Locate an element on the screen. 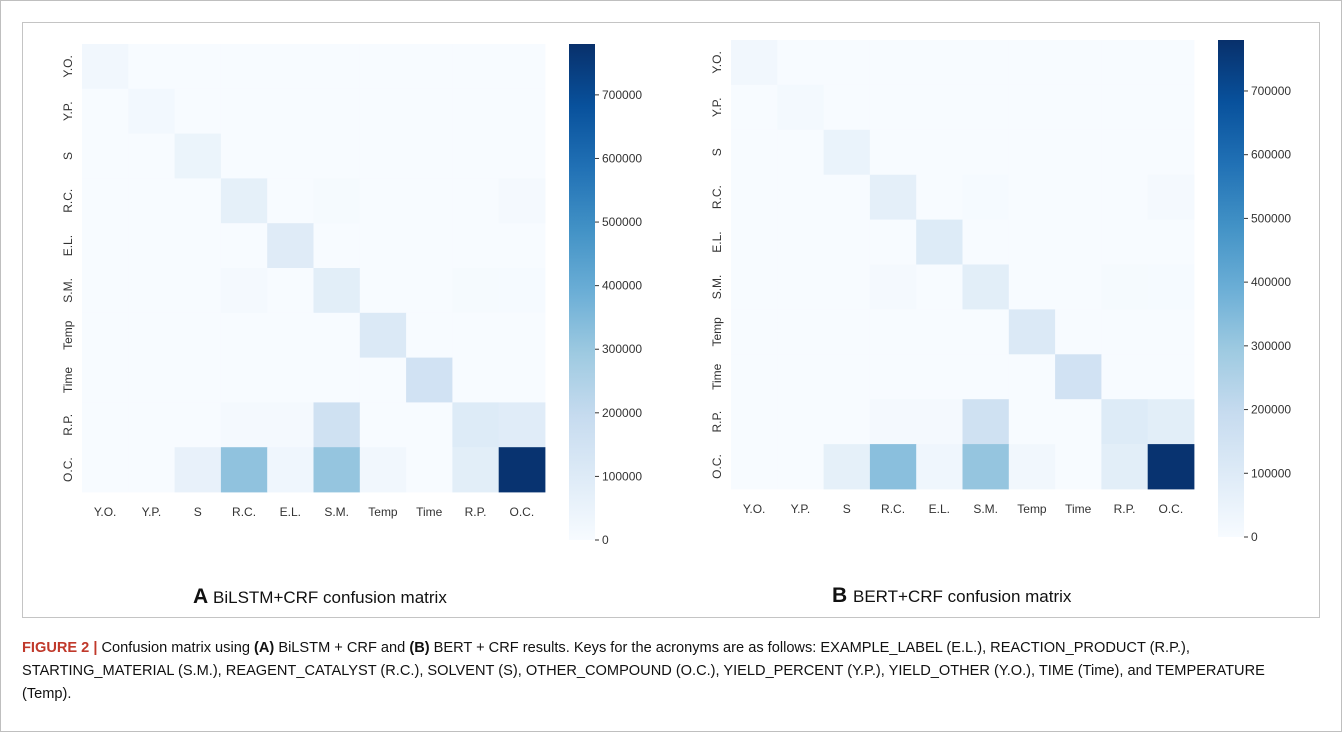 The width and height of the screenshot is (1342, 732). colorbar-tick-label: 400000 is located at coordinates (1271, 282).